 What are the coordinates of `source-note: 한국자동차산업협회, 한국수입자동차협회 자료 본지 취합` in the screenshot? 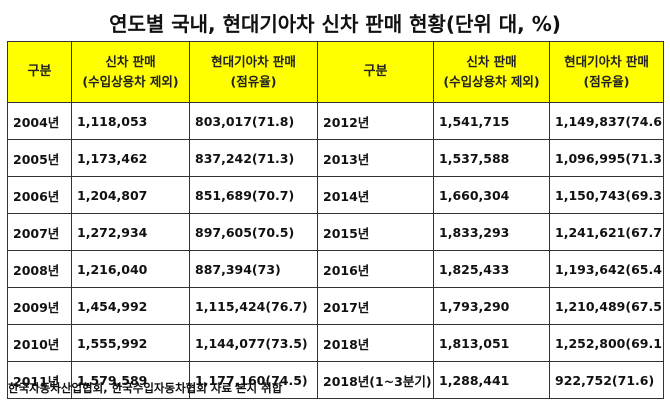 It's located at (145, 388).